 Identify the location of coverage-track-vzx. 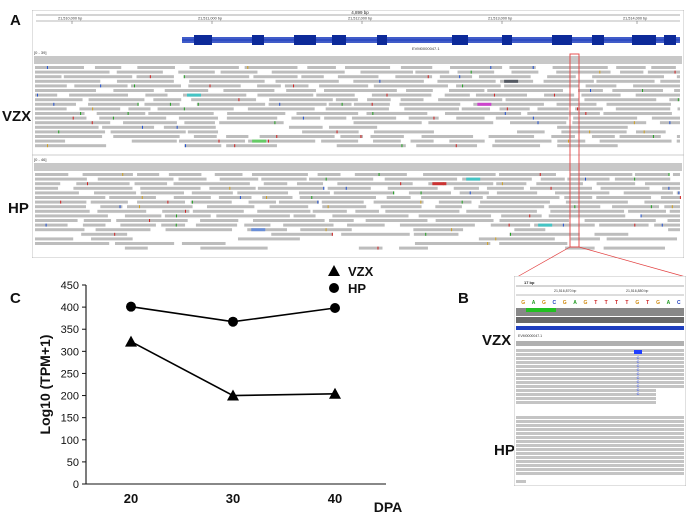
(358, 60).